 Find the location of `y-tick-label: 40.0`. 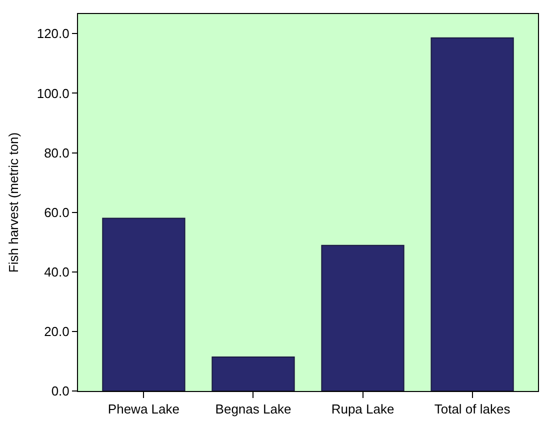

y-tick-label: 40.0 is located at coordinates (57, 272).